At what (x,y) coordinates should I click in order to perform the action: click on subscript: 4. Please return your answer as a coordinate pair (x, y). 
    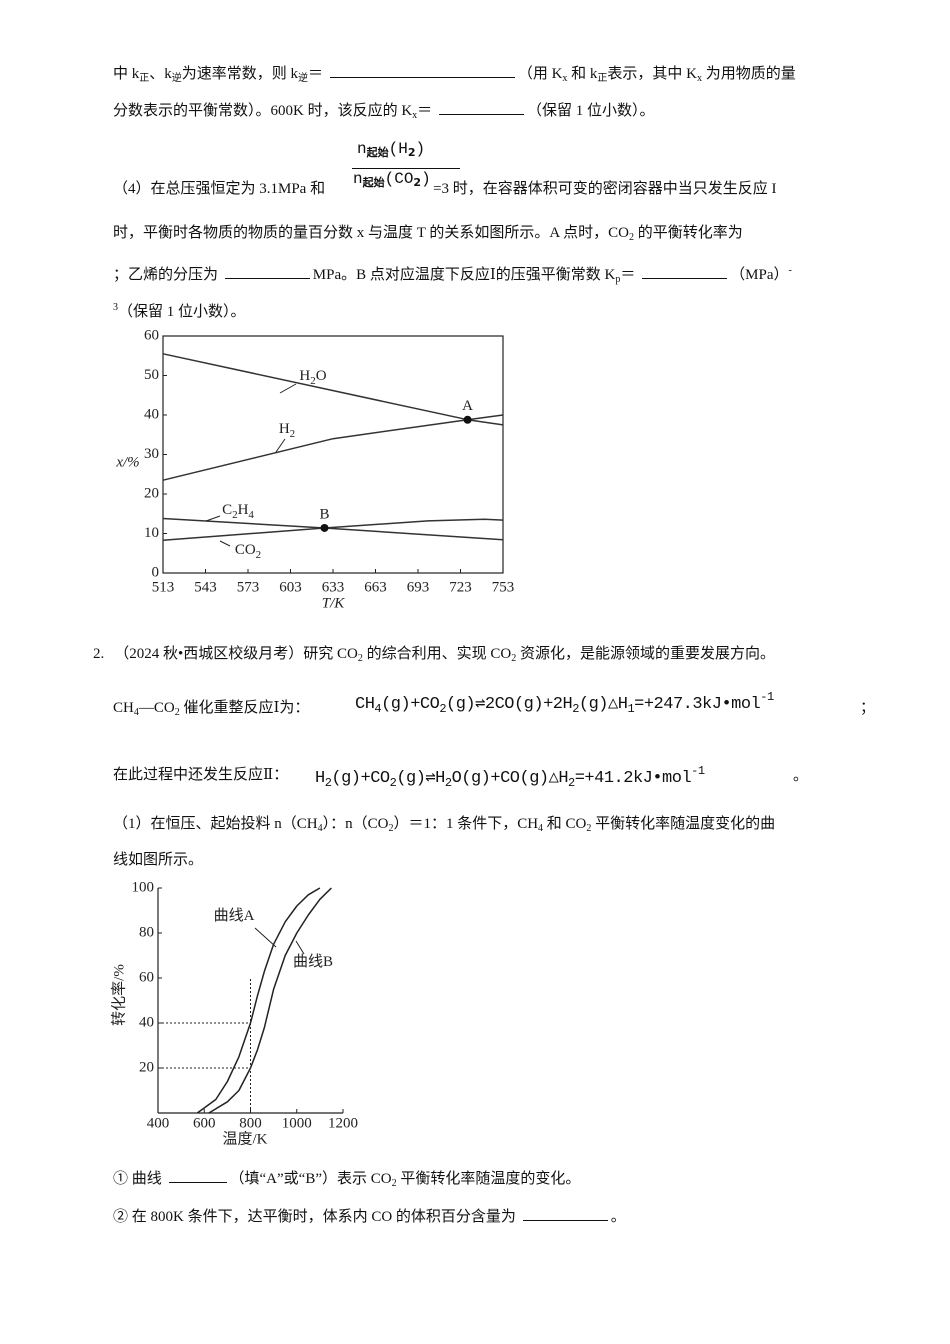
    Looking at the image, I should click on (378, 709).